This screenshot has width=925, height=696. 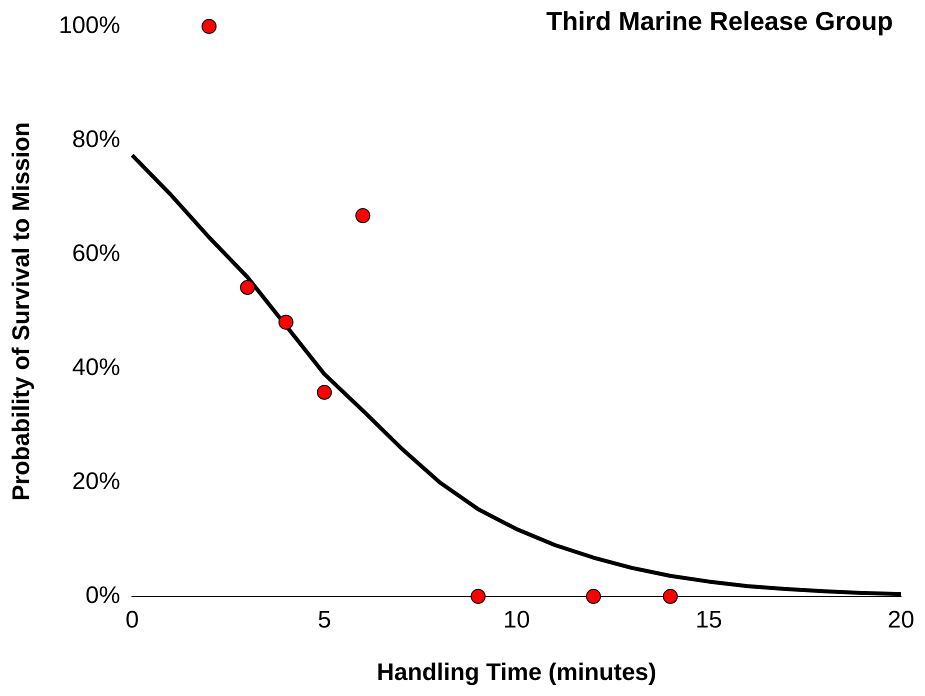 What do you see at coordinates (719, 21) in the screenshot?
I see `chart-title: Third Marine Release Group` at bounding box center [719, 21].